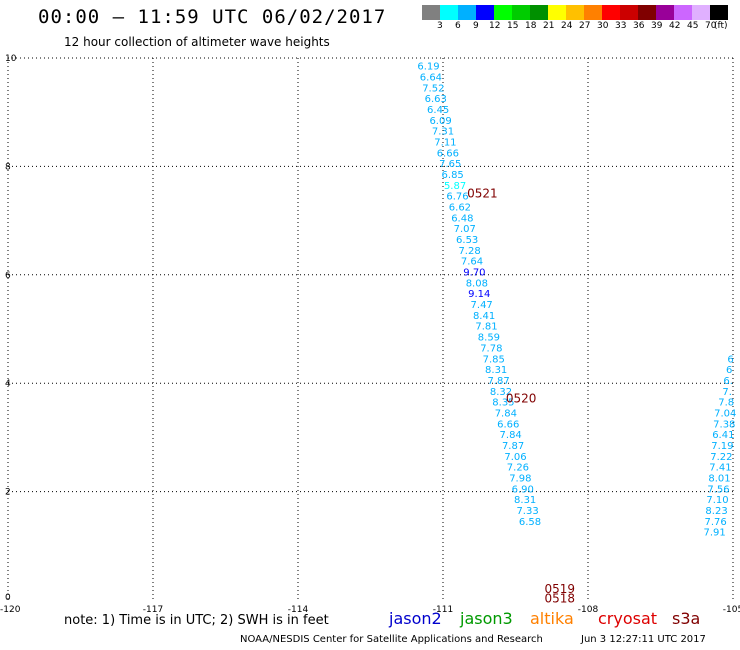 The height and width of the screenshot is (650, 740). Describe the element at coordinates (717, 500) in the screenshot. I see `wave-height-point: 7.10` at that location.